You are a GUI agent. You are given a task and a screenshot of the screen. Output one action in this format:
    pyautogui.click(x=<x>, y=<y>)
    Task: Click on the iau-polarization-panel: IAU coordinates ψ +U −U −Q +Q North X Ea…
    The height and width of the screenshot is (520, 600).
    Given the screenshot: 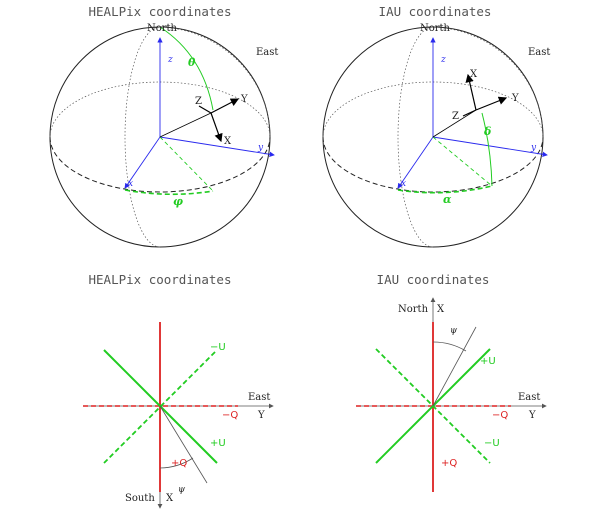 What is the action you would take?
    pyautogui.click(x=451, y=382)
    